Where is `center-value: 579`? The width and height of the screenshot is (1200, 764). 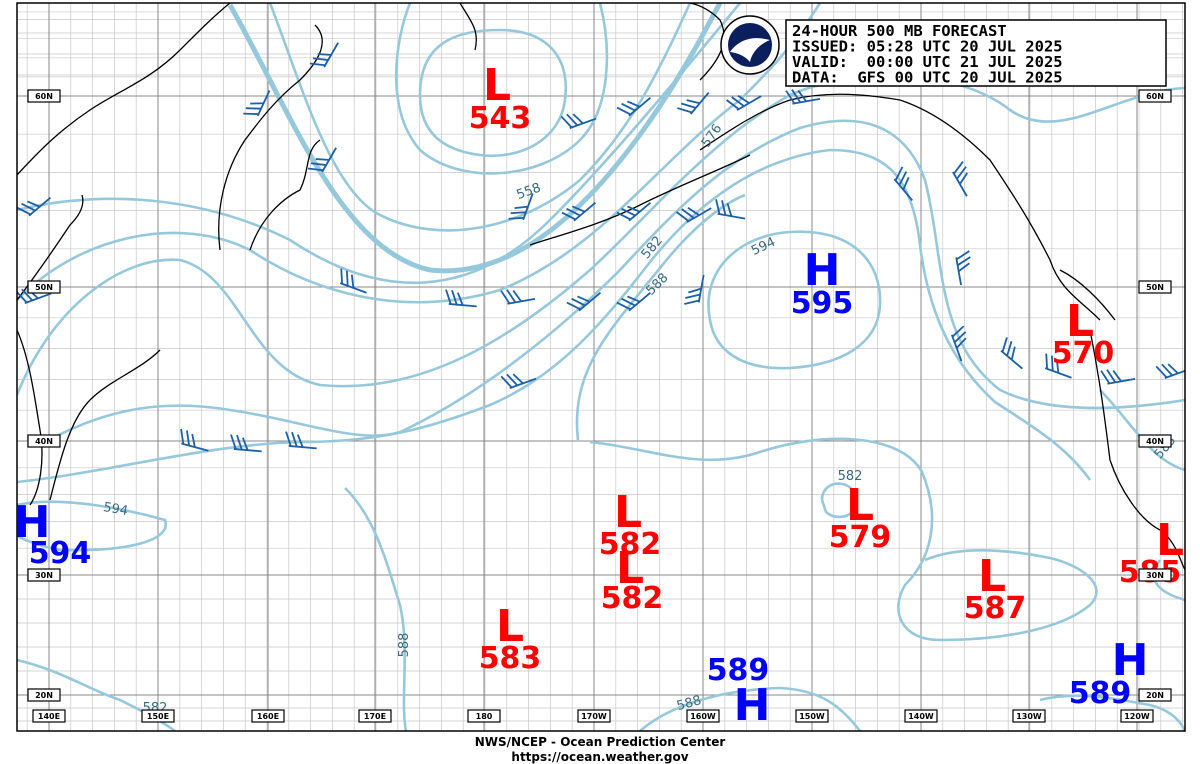
center-value: 579 is located at coordinates (860, 537).